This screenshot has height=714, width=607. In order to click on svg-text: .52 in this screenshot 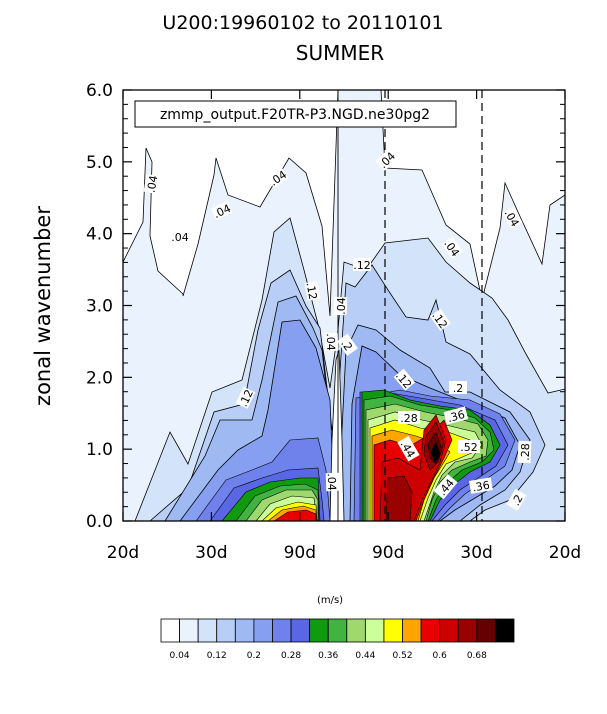, I will do `click(469, 447)`.